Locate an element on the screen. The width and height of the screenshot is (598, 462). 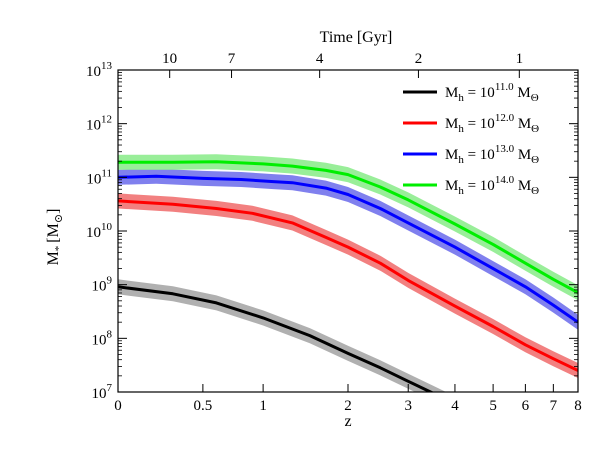
y-tick-label: 10¹² is located at coordinates (99, 124).